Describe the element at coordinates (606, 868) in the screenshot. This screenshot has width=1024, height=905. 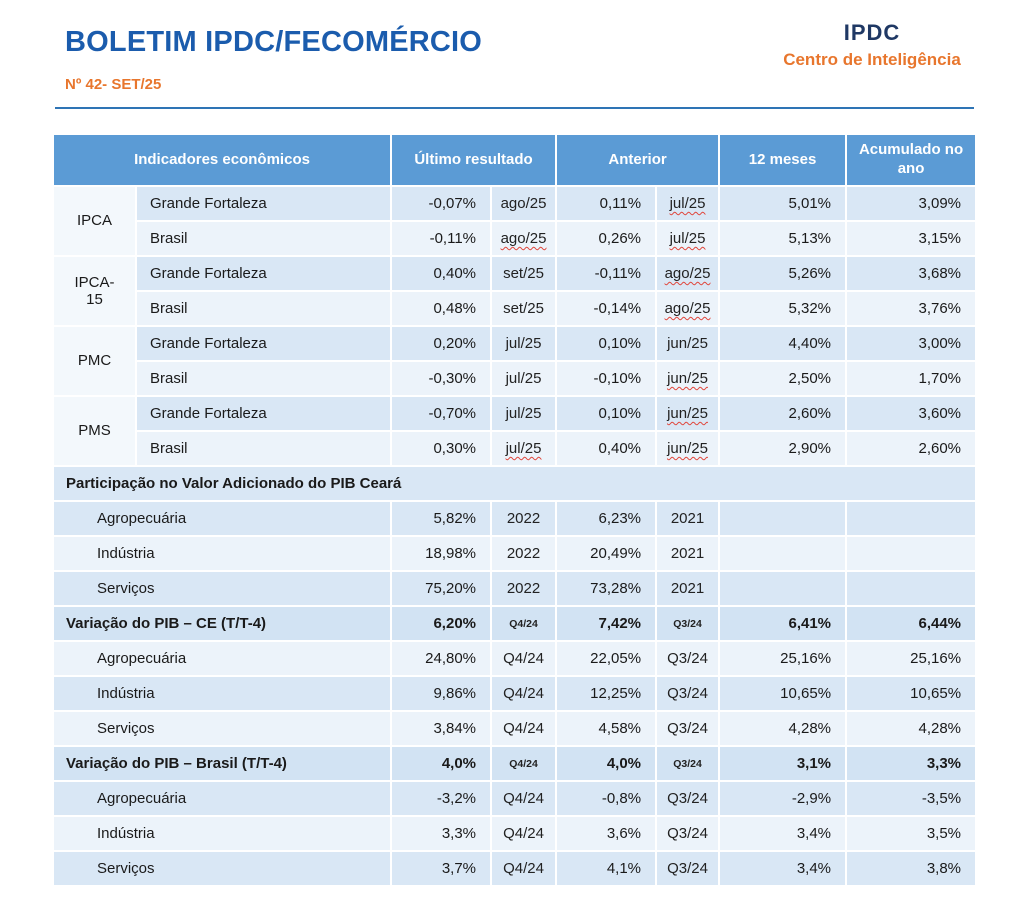
I see `previous-value-cell: 4,1%` at that location.